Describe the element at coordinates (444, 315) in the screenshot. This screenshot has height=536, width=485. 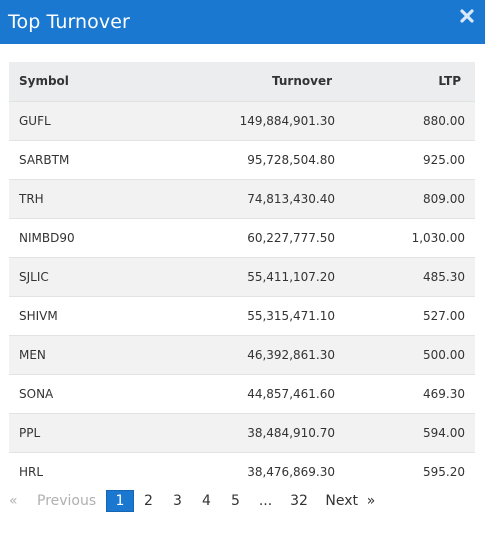
I see `cell-ltp: 527.00` at that location.